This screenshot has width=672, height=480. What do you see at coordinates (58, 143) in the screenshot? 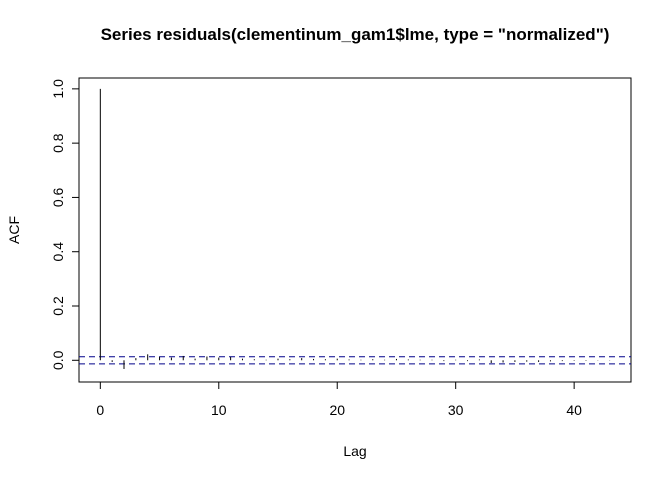
I see `y-tick-label: 0.8` at bounding box center [58, 143].